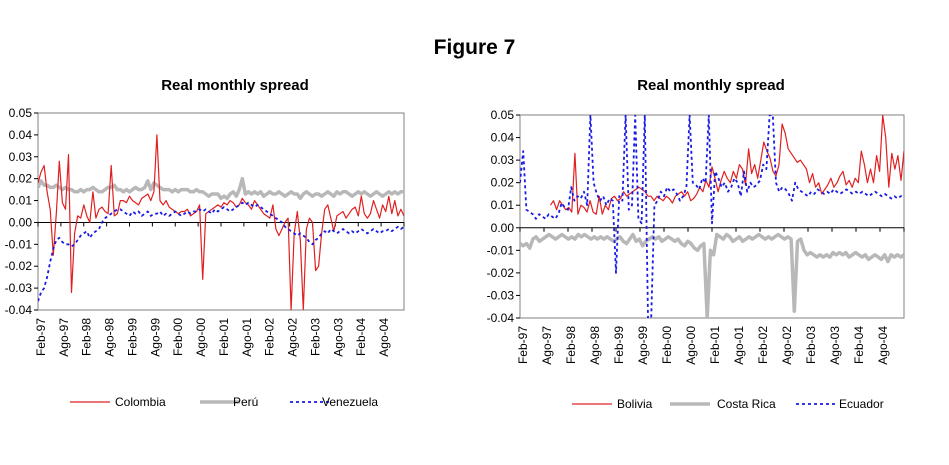 This screenshot has height=465, width=949. What do you see at coordinates (140, 402) in the screenshot?
I see `legend-label: Colombia` at bounding box center [140, 402].